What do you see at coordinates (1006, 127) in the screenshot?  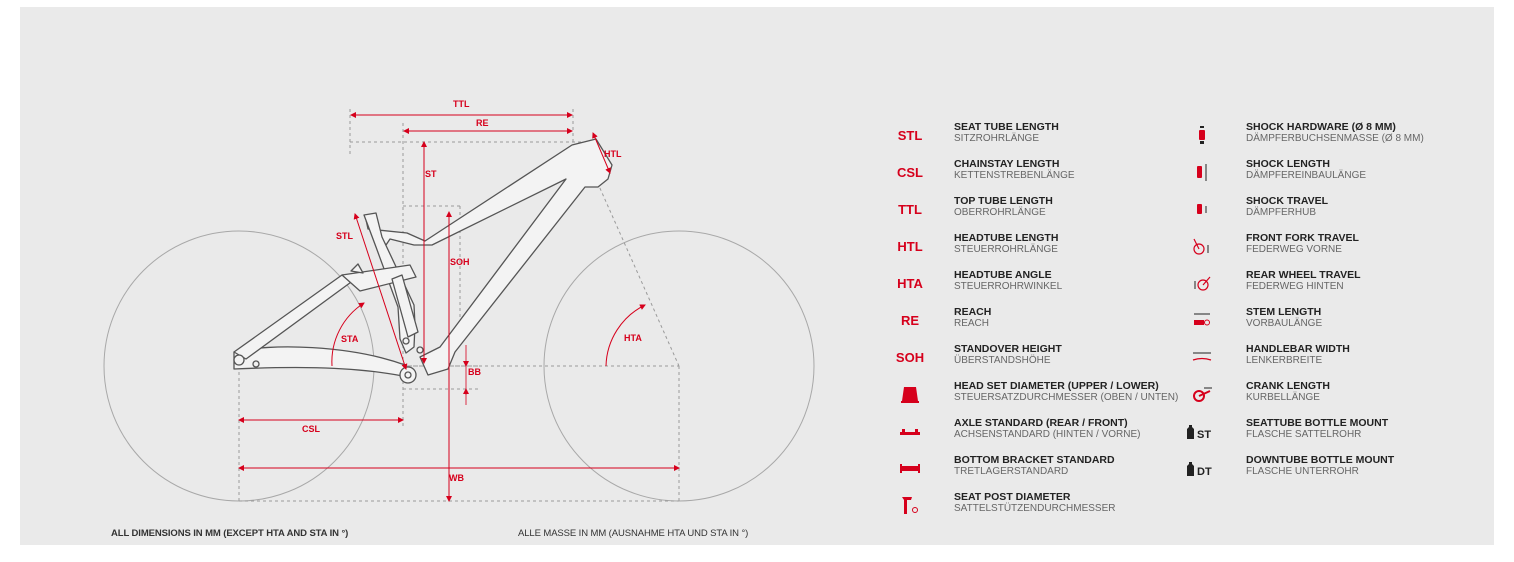 I see `legend-name: SEAT TUBE LENGTH` at bounding box center [1006, 127].